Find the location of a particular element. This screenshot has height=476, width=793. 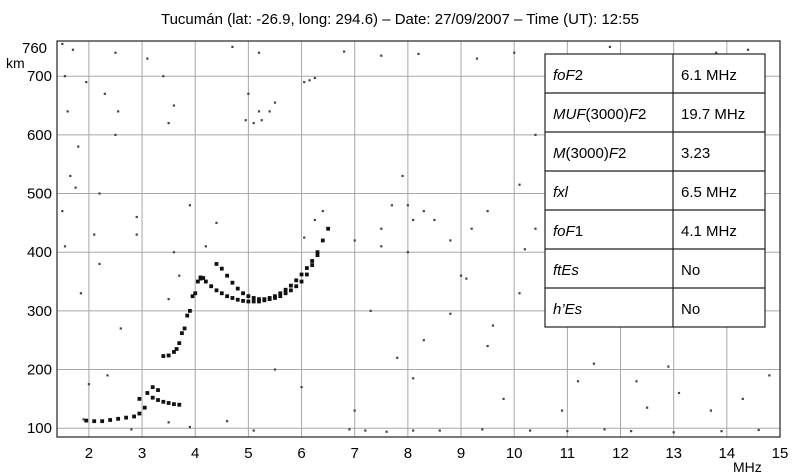

table-param-label: foF1 is located at coordinates (568, 231).